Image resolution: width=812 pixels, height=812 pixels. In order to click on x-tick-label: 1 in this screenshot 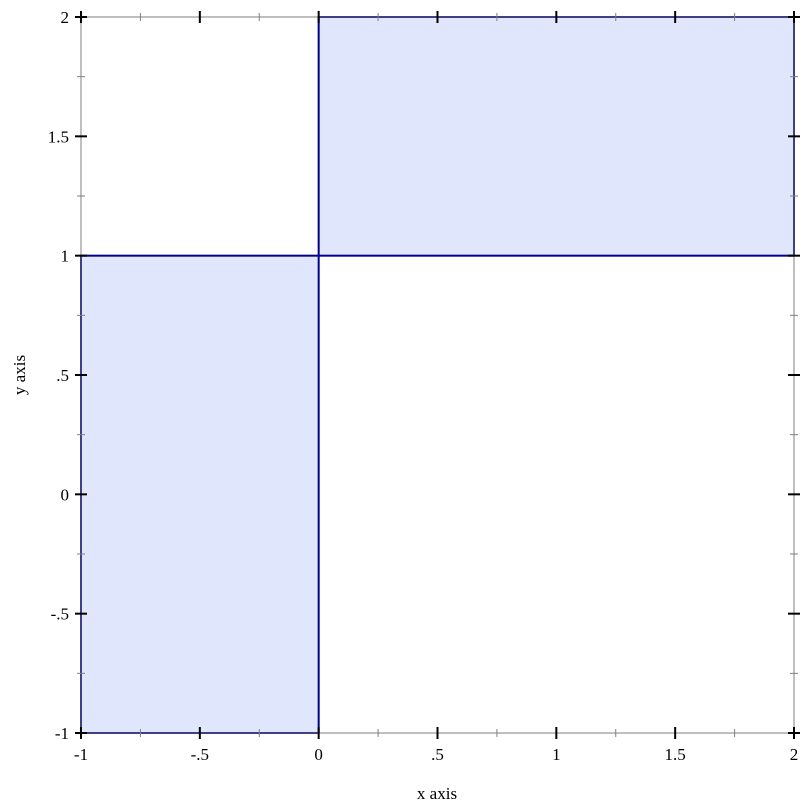, I will do `click(556, 754)`.